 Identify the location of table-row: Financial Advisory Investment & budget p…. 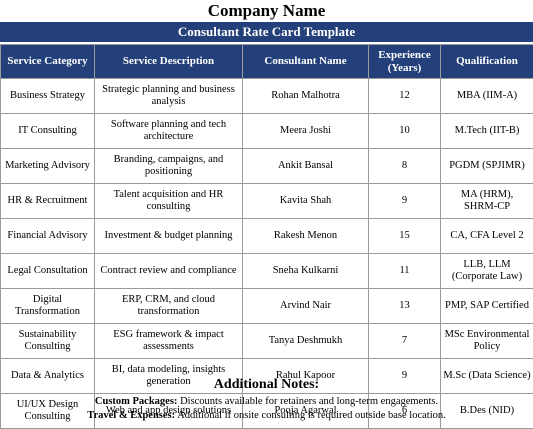
(267, 236).